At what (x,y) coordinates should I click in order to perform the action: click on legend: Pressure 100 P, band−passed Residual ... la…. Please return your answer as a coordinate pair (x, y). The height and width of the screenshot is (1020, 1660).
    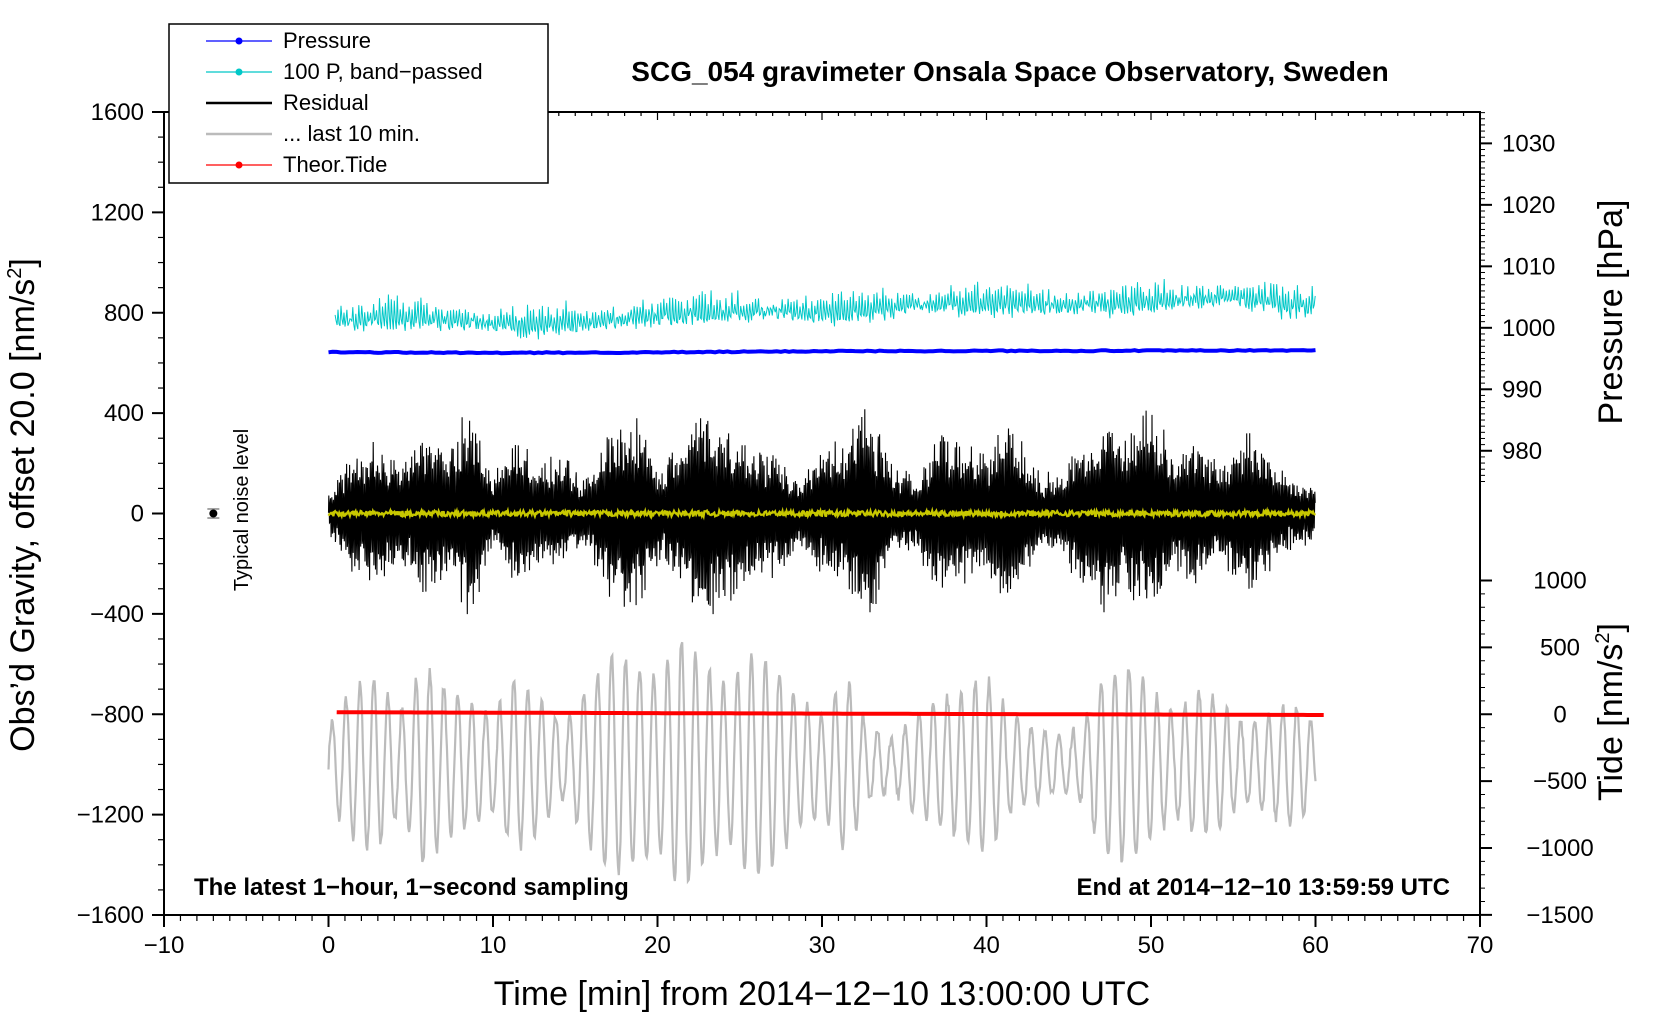
    Looking at the image, I should click on (358, 103).